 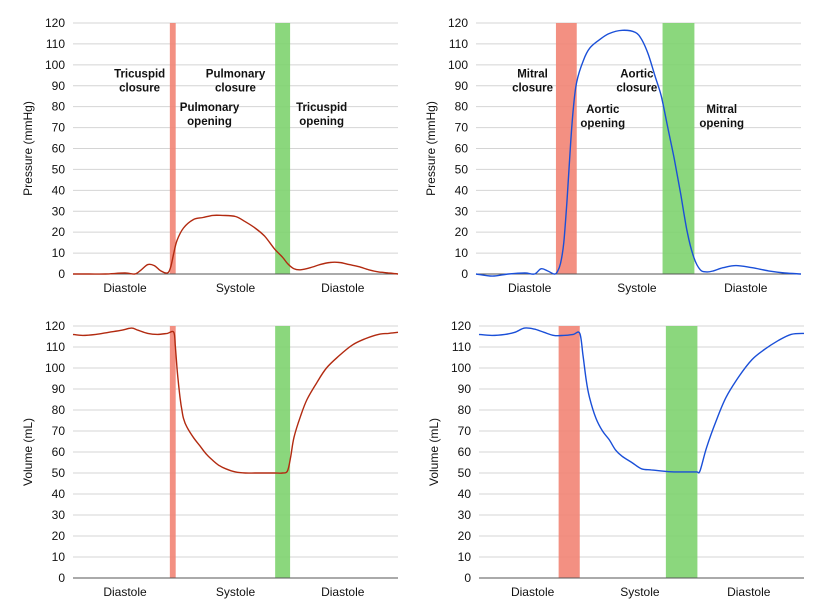 I want to click on valve-annotation: Aortic opening, so click(x=602, y=117).